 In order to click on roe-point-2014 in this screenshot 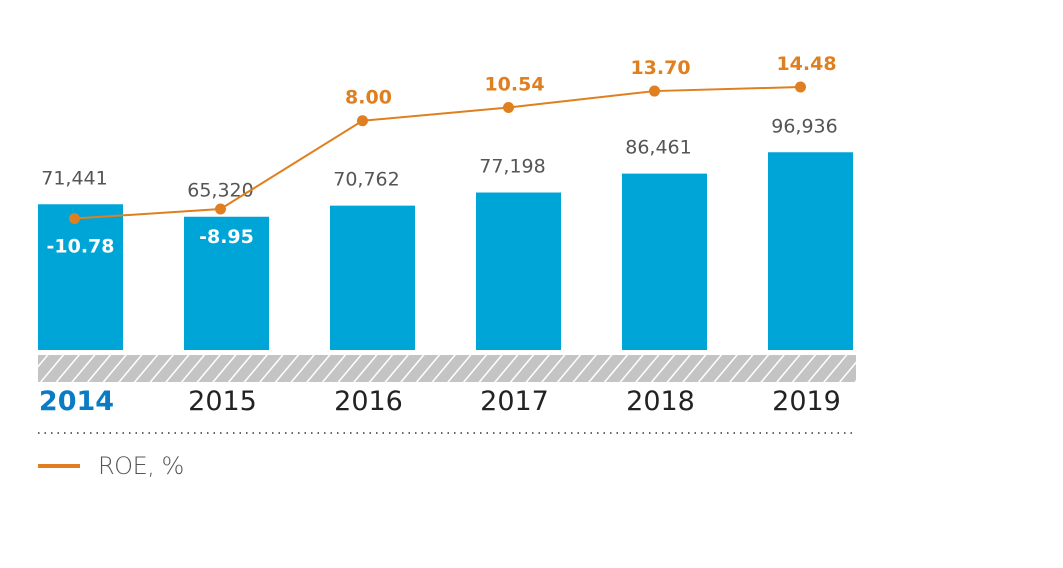, I will do `click(74, 219)`.